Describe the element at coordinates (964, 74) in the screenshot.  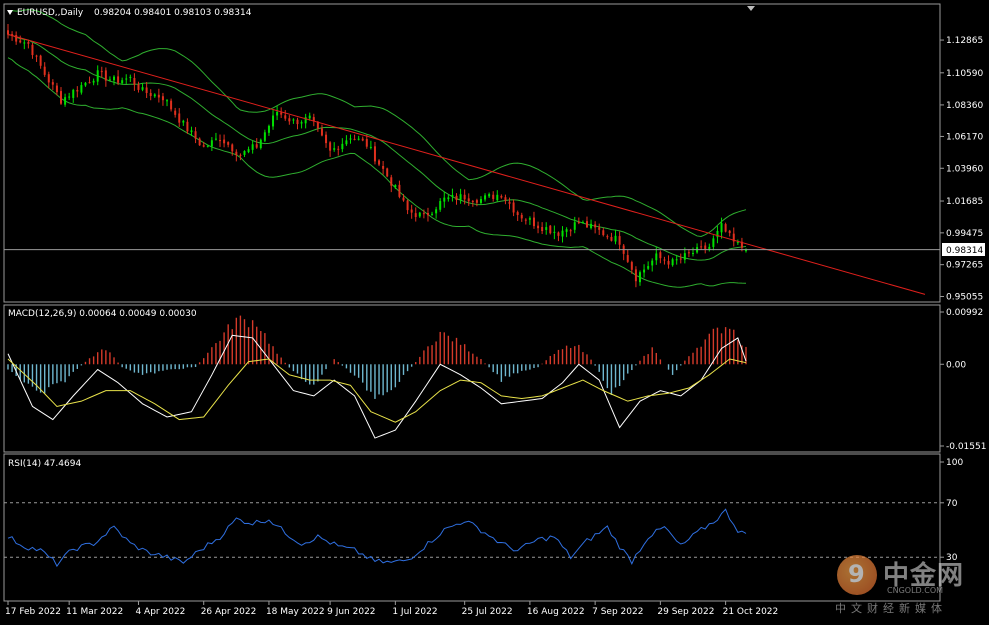
I see `price-tick-label: 1.10590` at that location.